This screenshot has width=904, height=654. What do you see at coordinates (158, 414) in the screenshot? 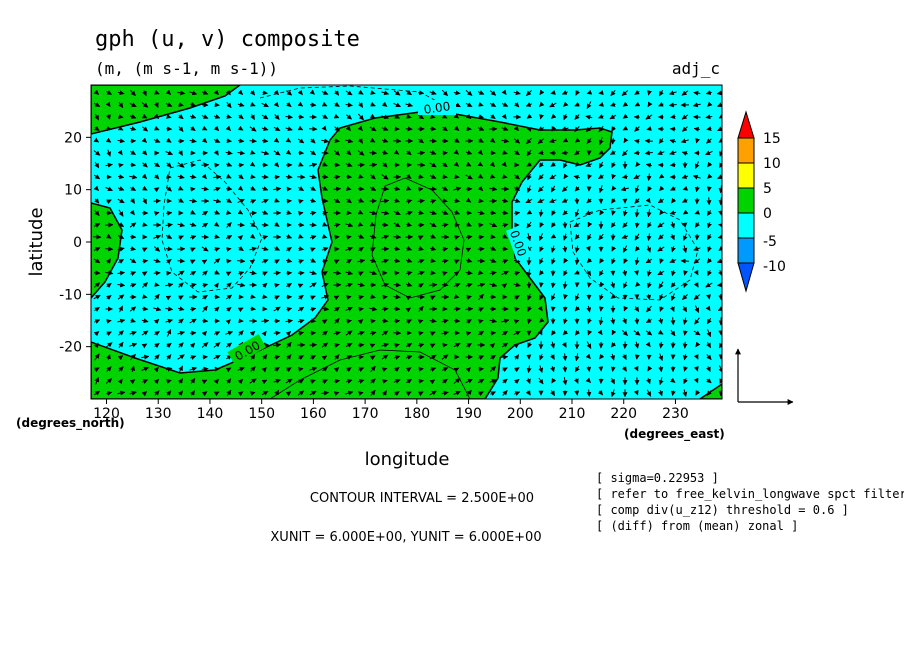
I see `x-tick-label: 130` at bounding box center [158, 414].